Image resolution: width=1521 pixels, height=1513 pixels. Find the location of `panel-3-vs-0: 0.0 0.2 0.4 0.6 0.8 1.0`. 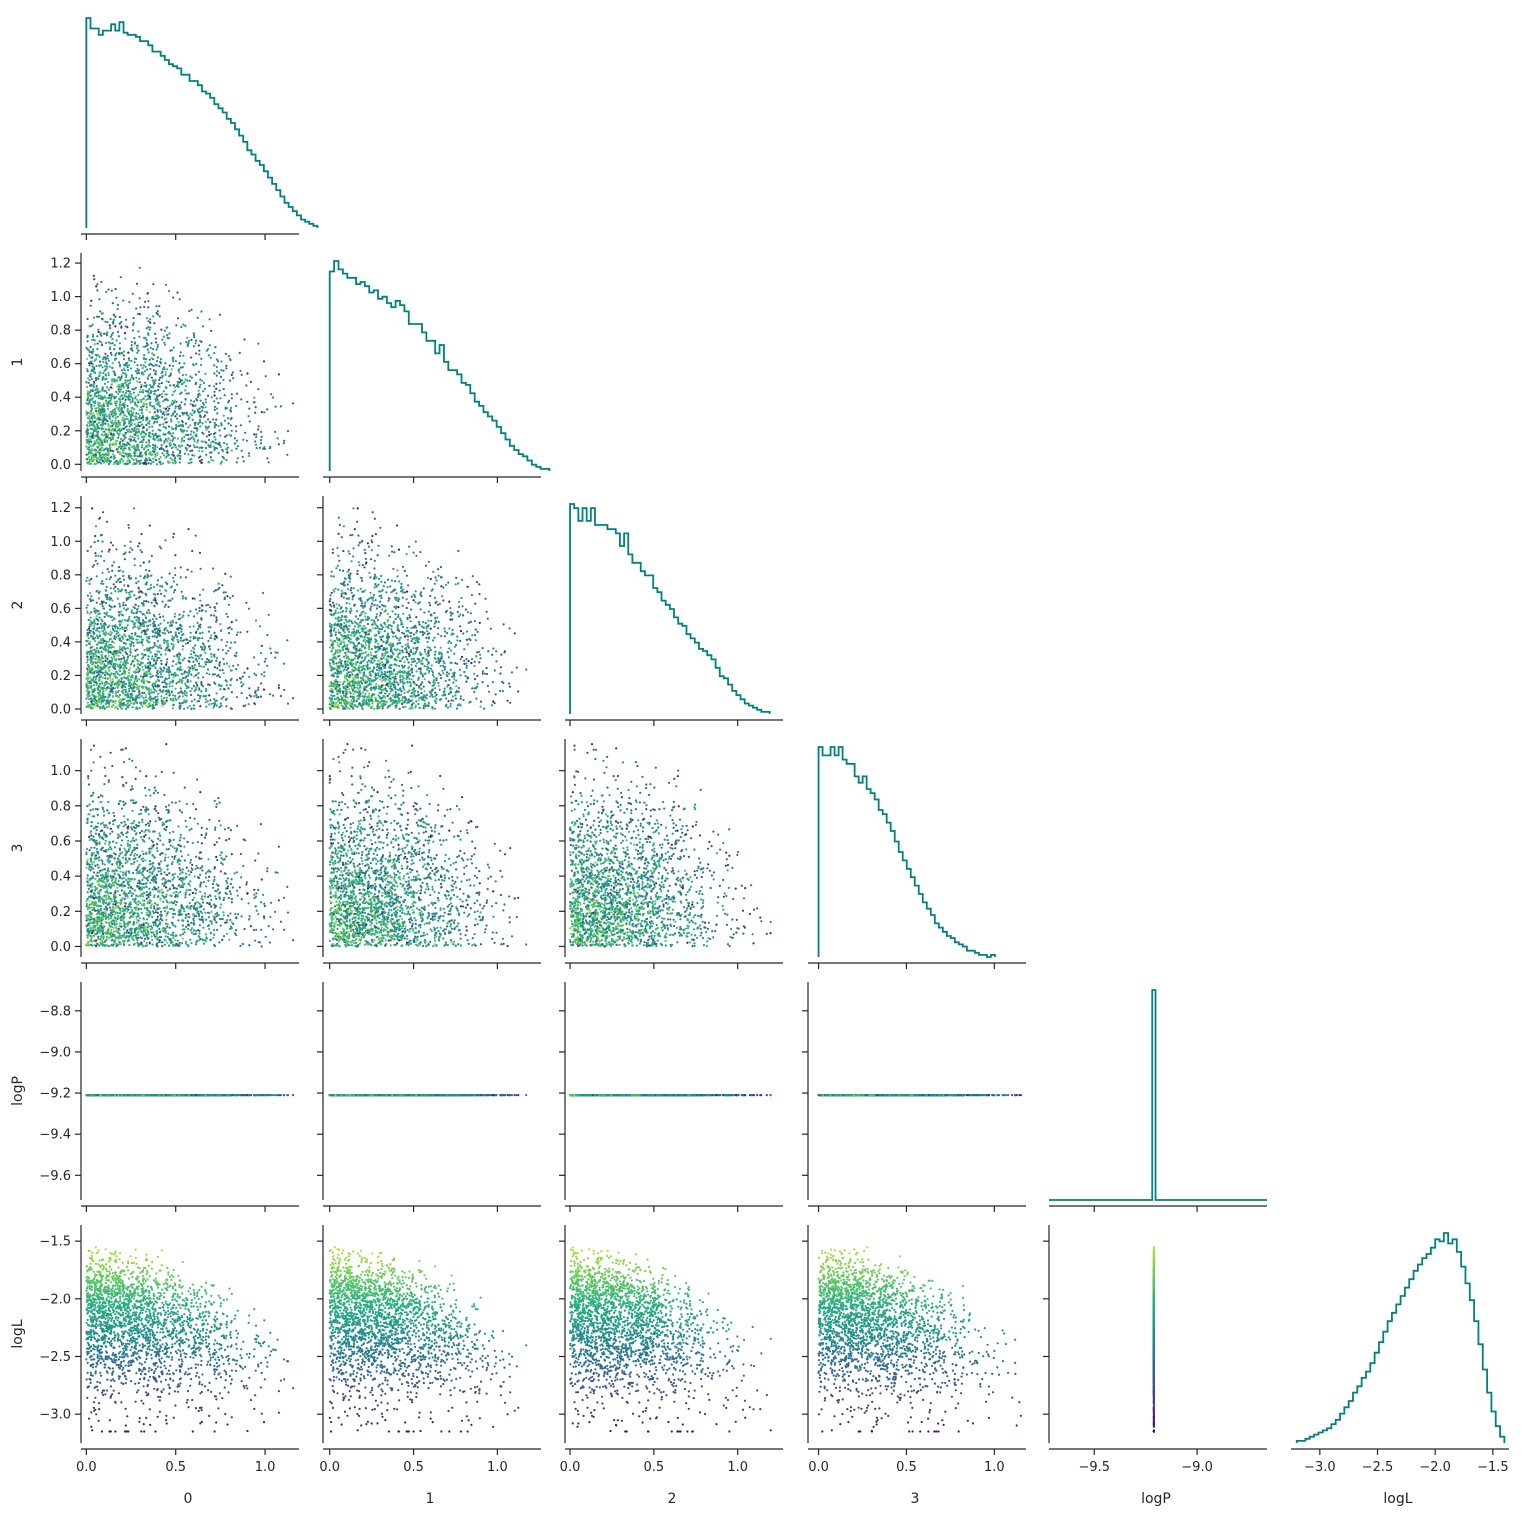

panel-3-vs-0: 0.0 0.2 0.4 0.6 0.8 1.0 is located at coordinates (174, 854).